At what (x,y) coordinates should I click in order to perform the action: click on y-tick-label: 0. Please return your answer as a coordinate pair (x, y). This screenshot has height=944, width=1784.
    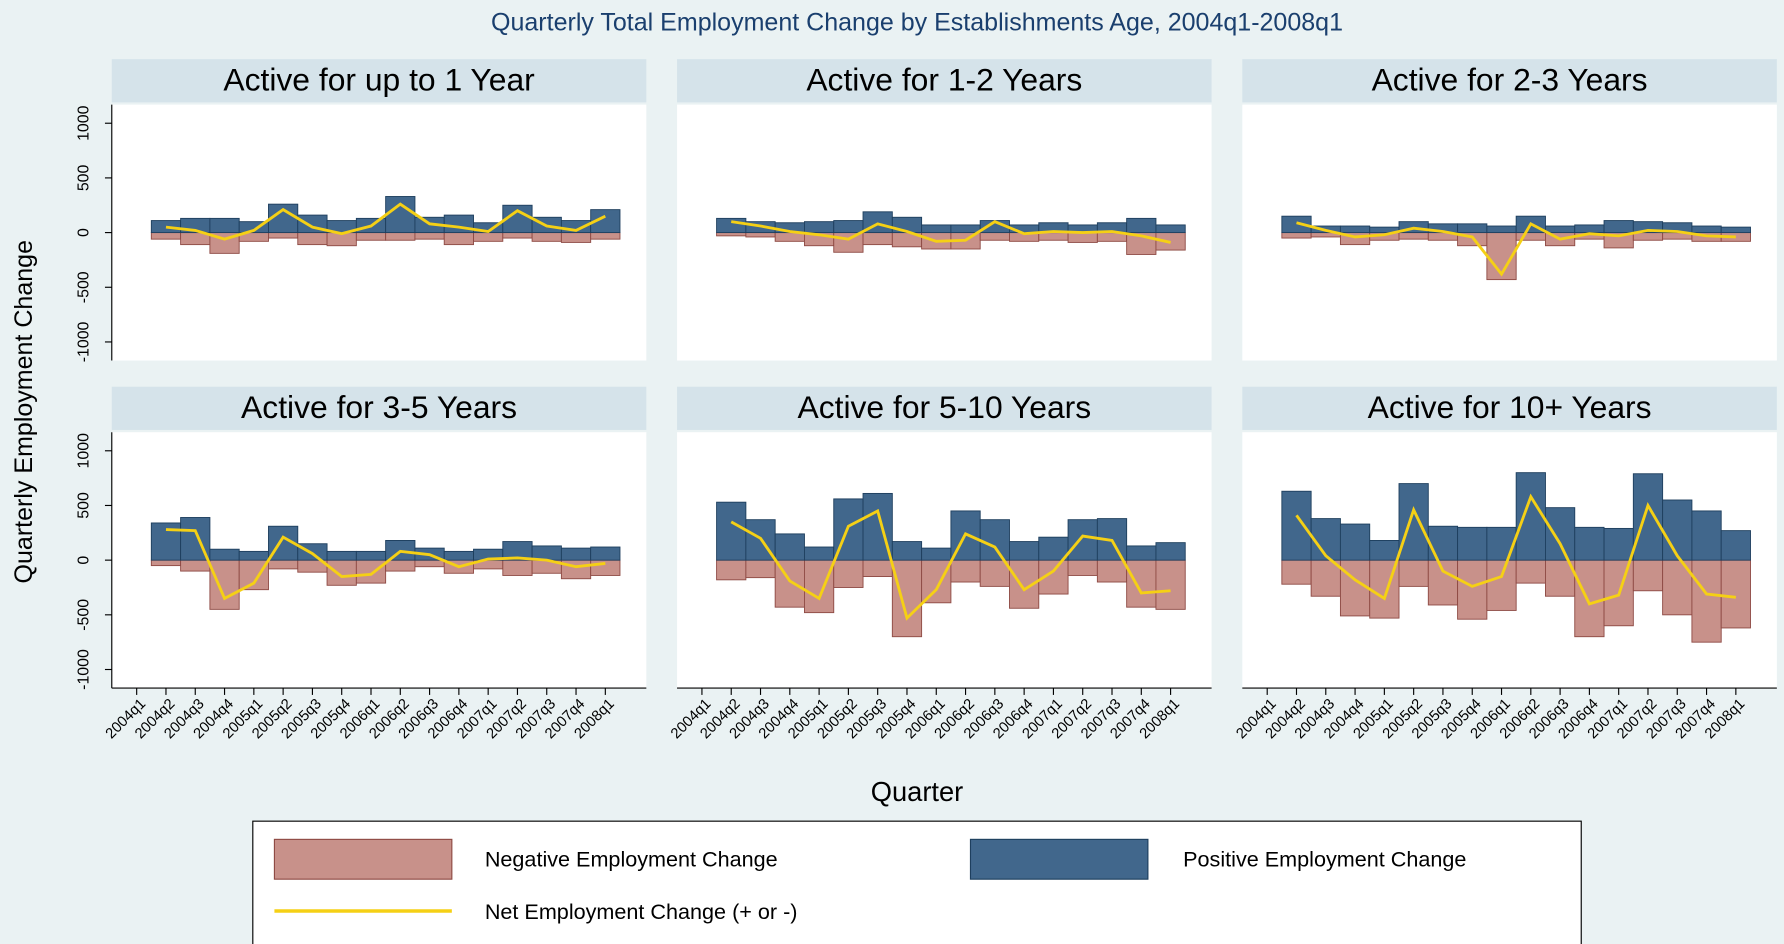
    Looking at the image, I should click on (84, 232).